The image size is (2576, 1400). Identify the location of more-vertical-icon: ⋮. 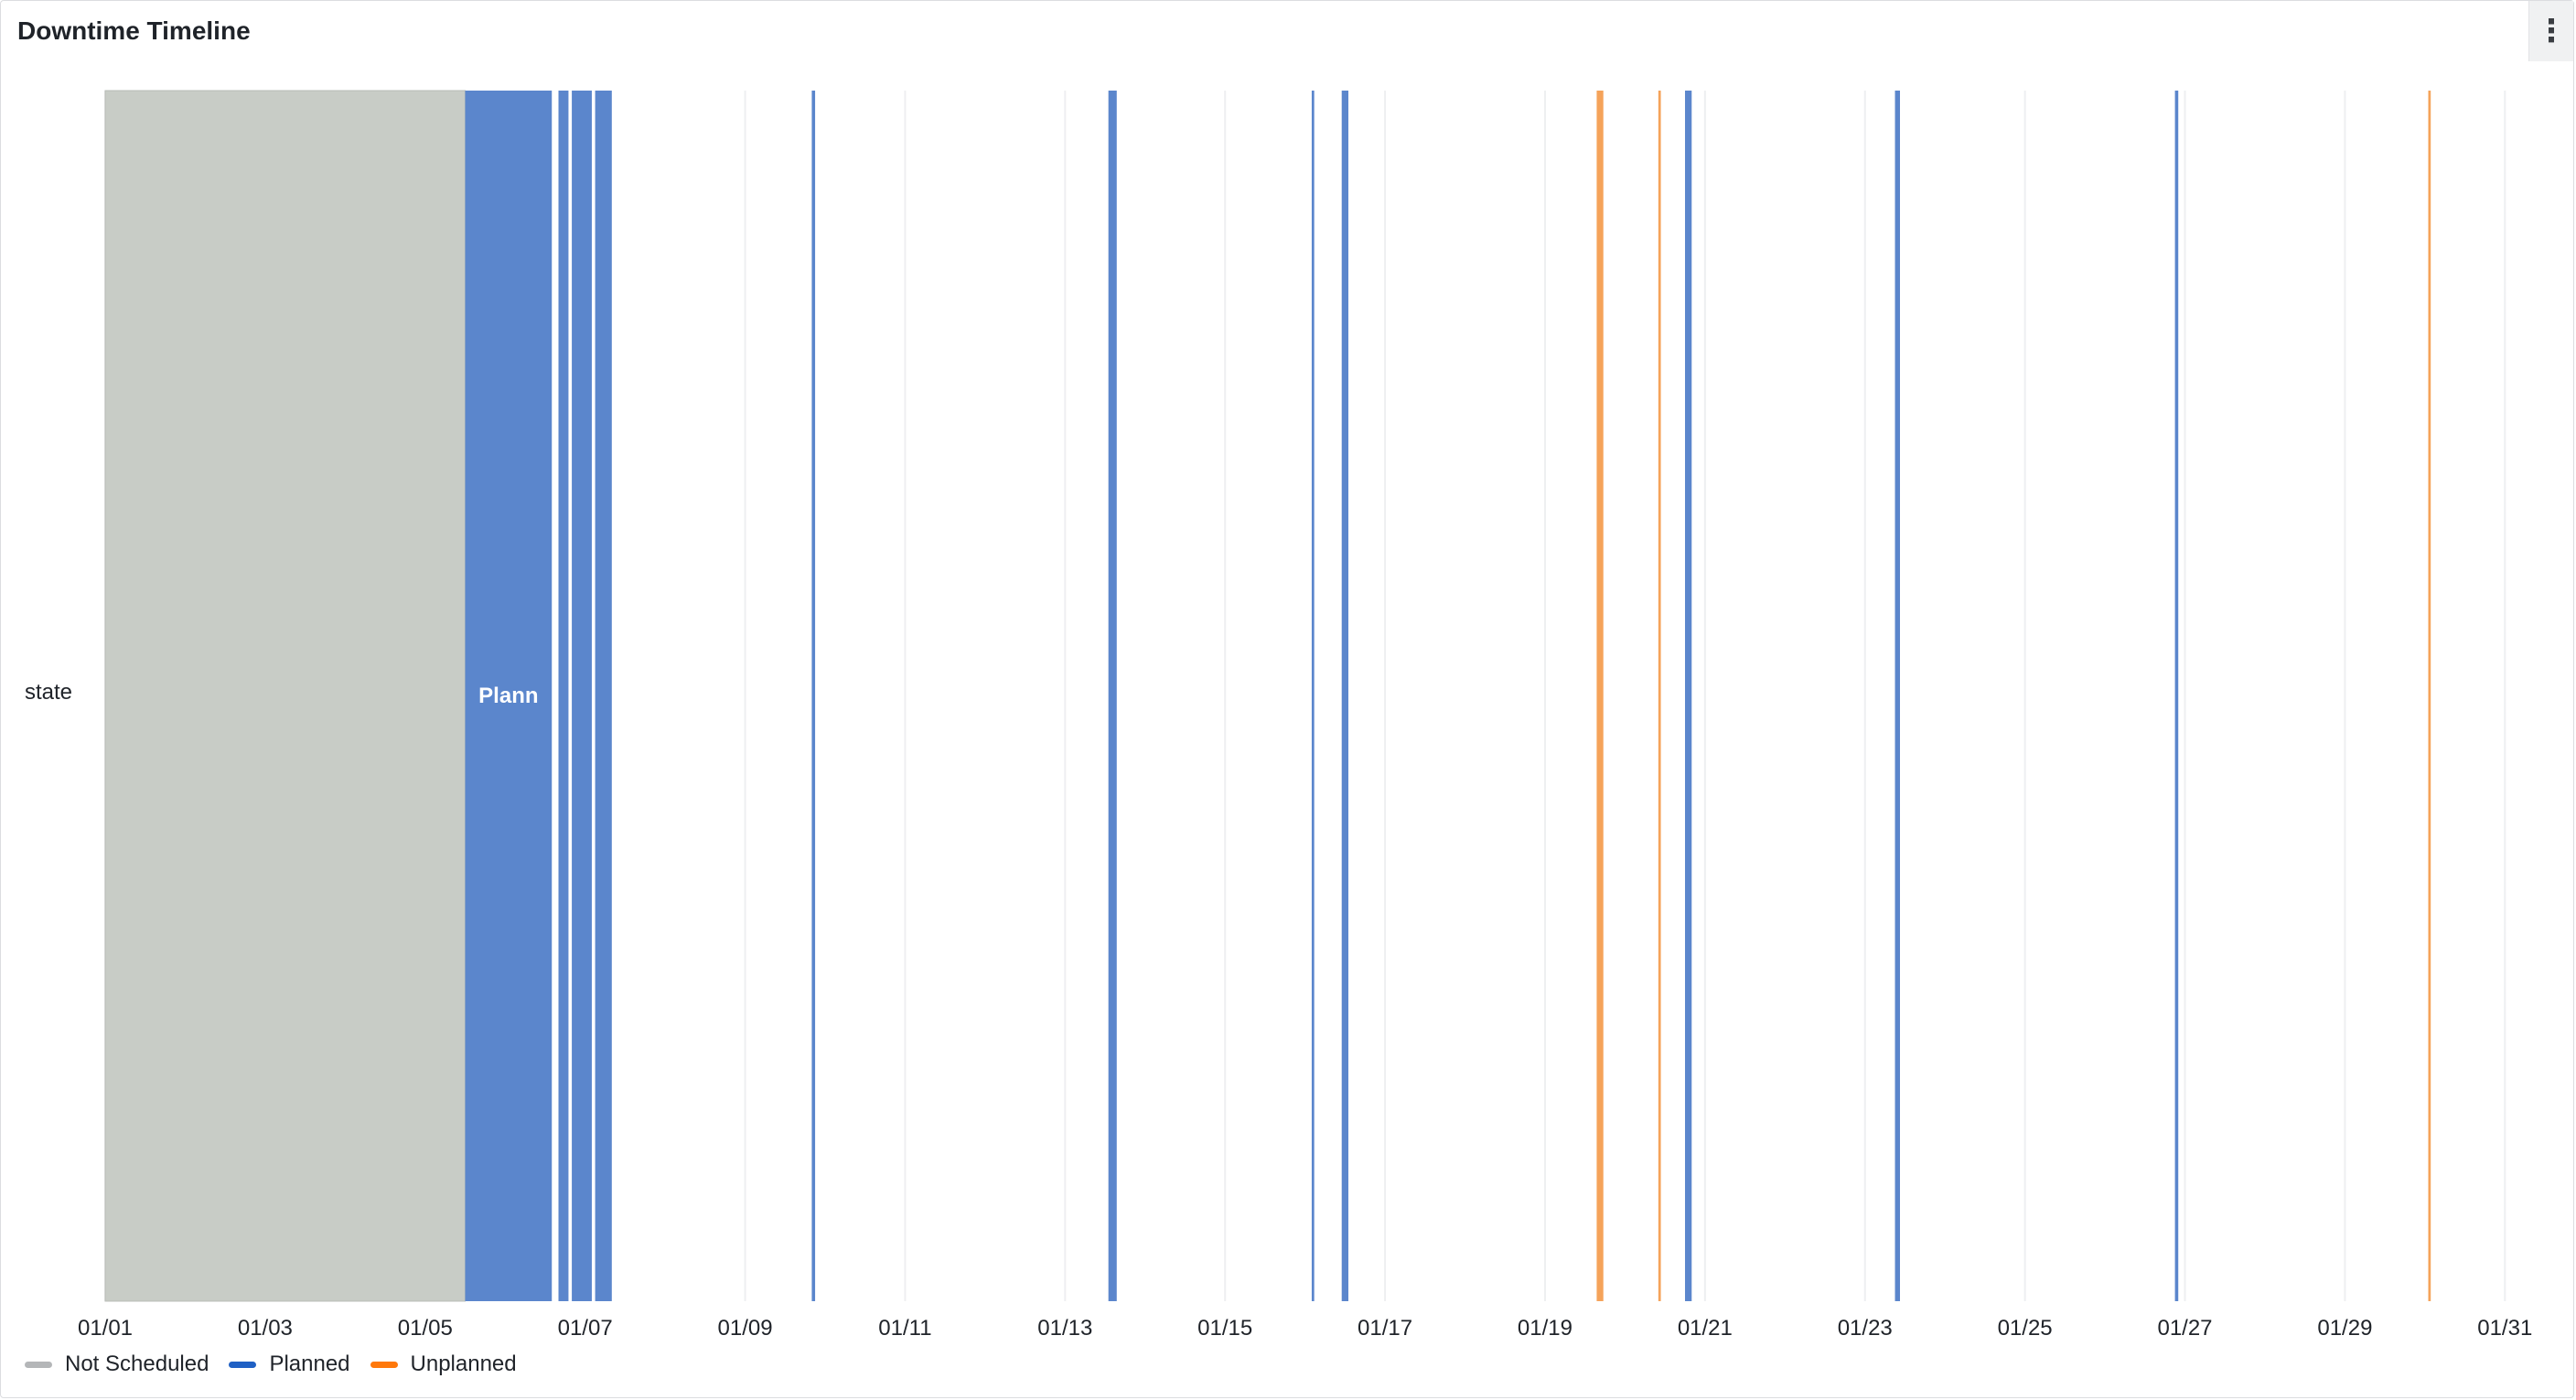
(2550, 31).